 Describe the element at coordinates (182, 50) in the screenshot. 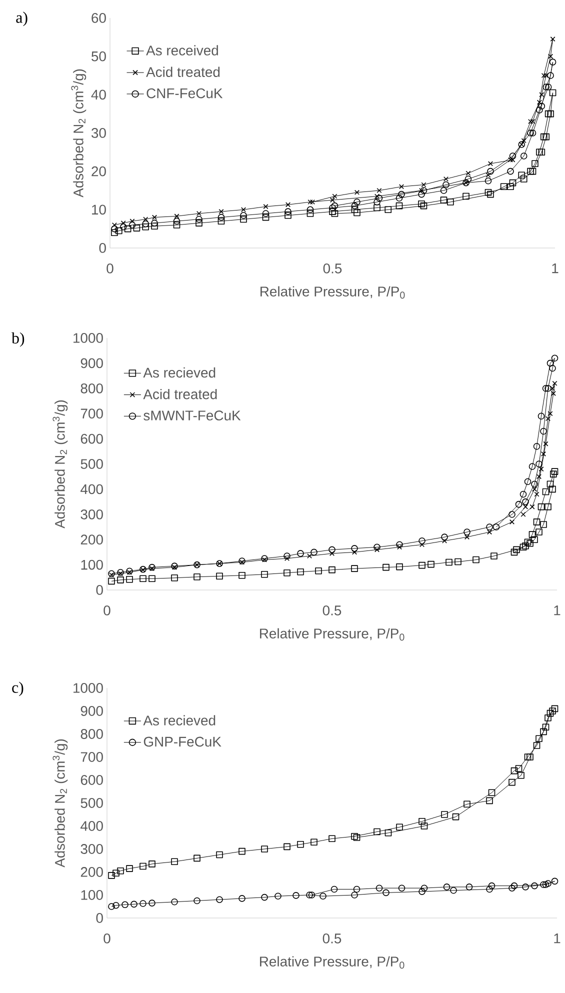

I see `legend-label: As received` at that location.